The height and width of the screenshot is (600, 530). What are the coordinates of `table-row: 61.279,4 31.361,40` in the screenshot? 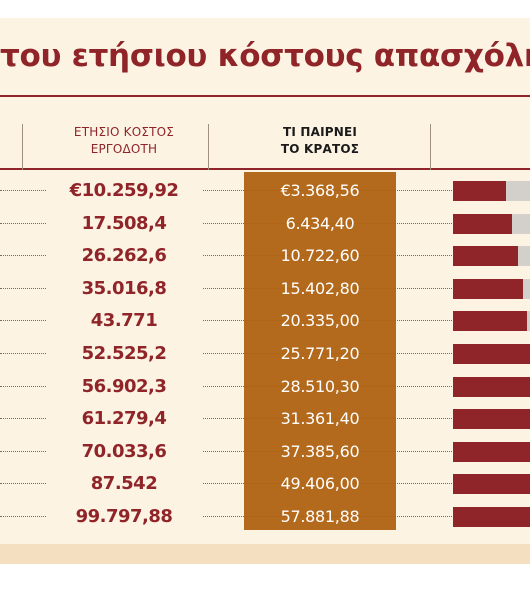 It's located at (265, 419).